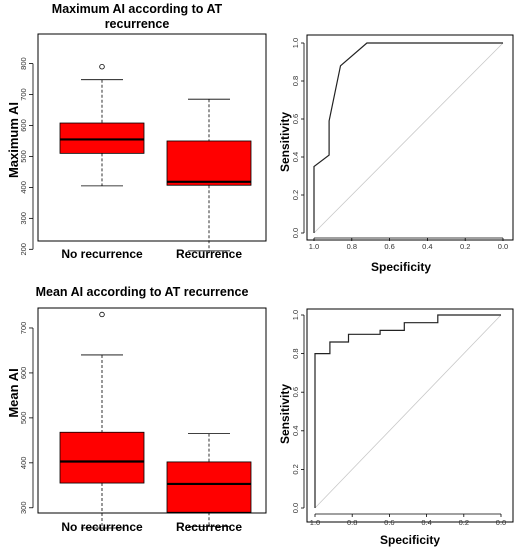  I want to click on chart-title: Mean AI according to AT recurrence, so click(142, 292).